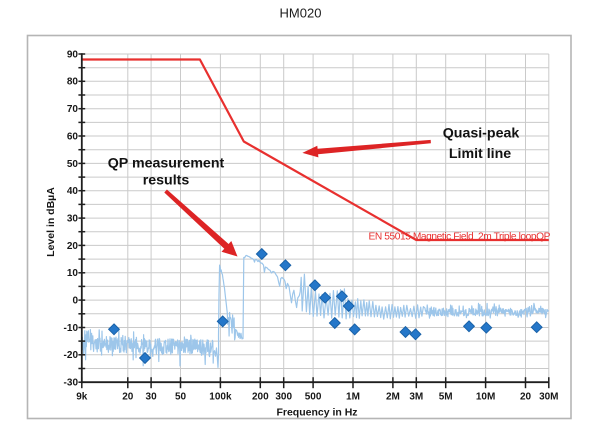 The image size is (600, 442). Describe the element at coordinates (283, 397) in the screenshot. I see `svg-text: 300` at that location.